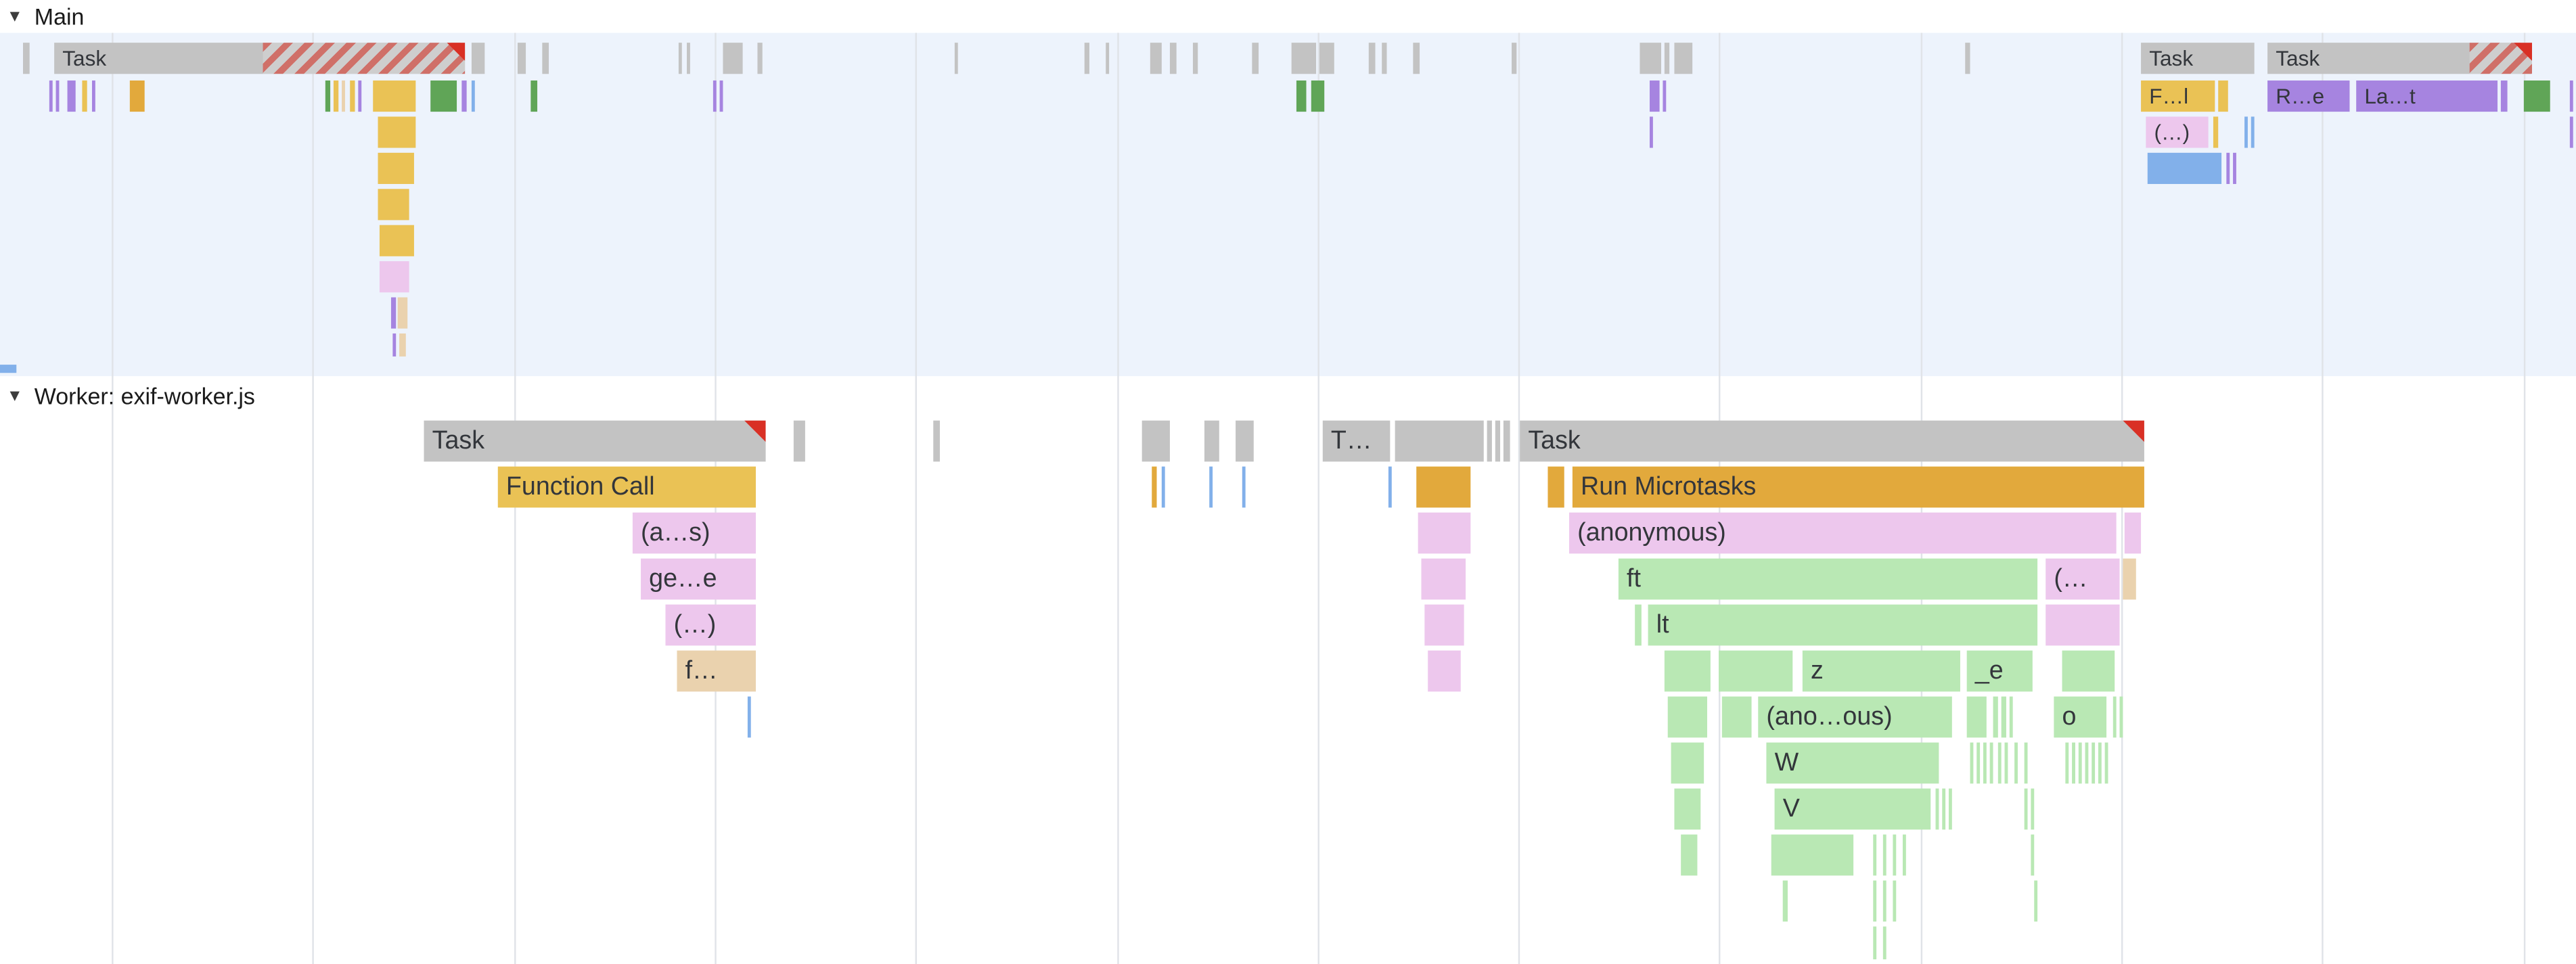  Describe the element at coordinates (2308, 96) in the screenshot. I see `flame-bar-r-e: R…e` at that location.